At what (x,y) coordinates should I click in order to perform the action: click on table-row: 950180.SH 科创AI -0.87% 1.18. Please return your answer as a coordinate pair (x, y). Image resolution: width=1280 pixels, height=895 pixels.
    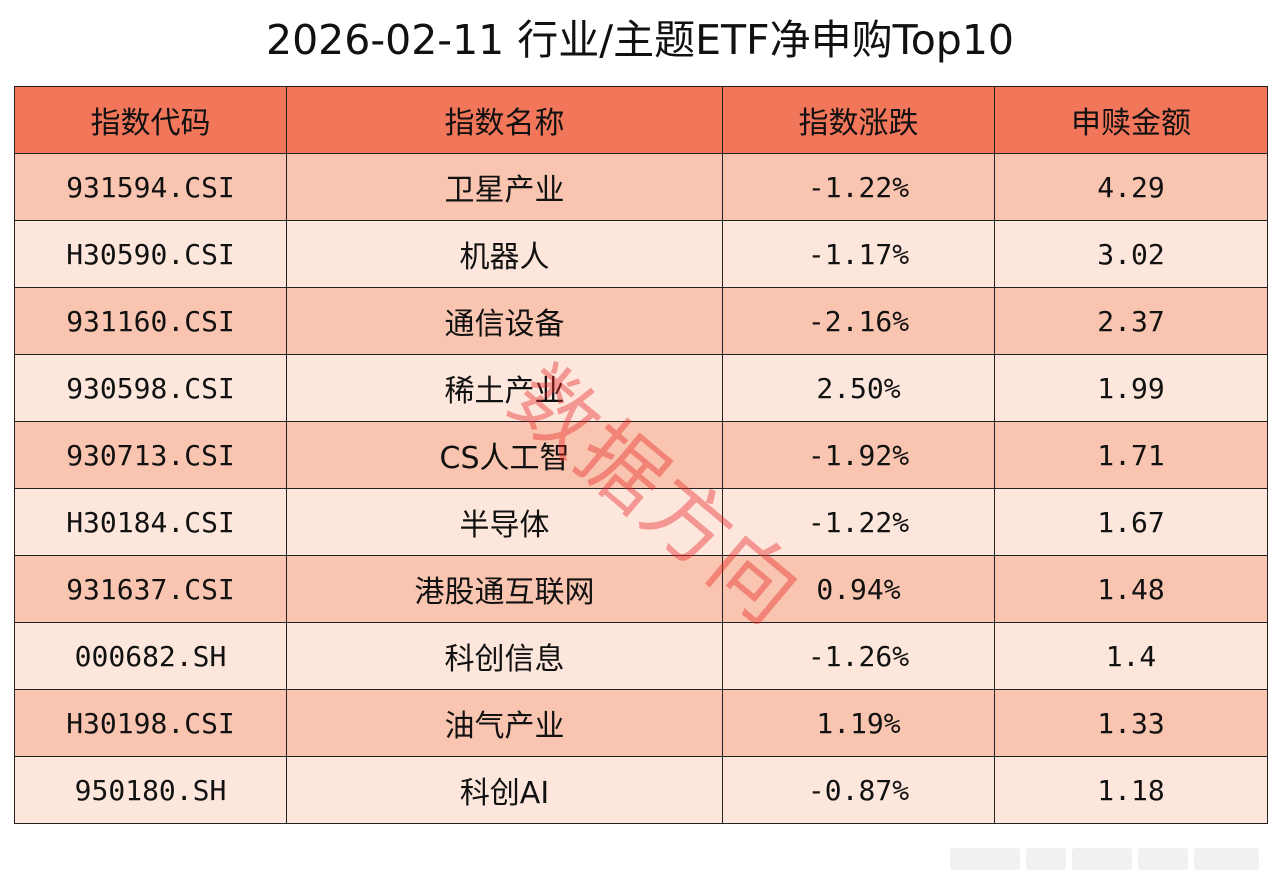
    Looking at the image, I should click on (641, 790).